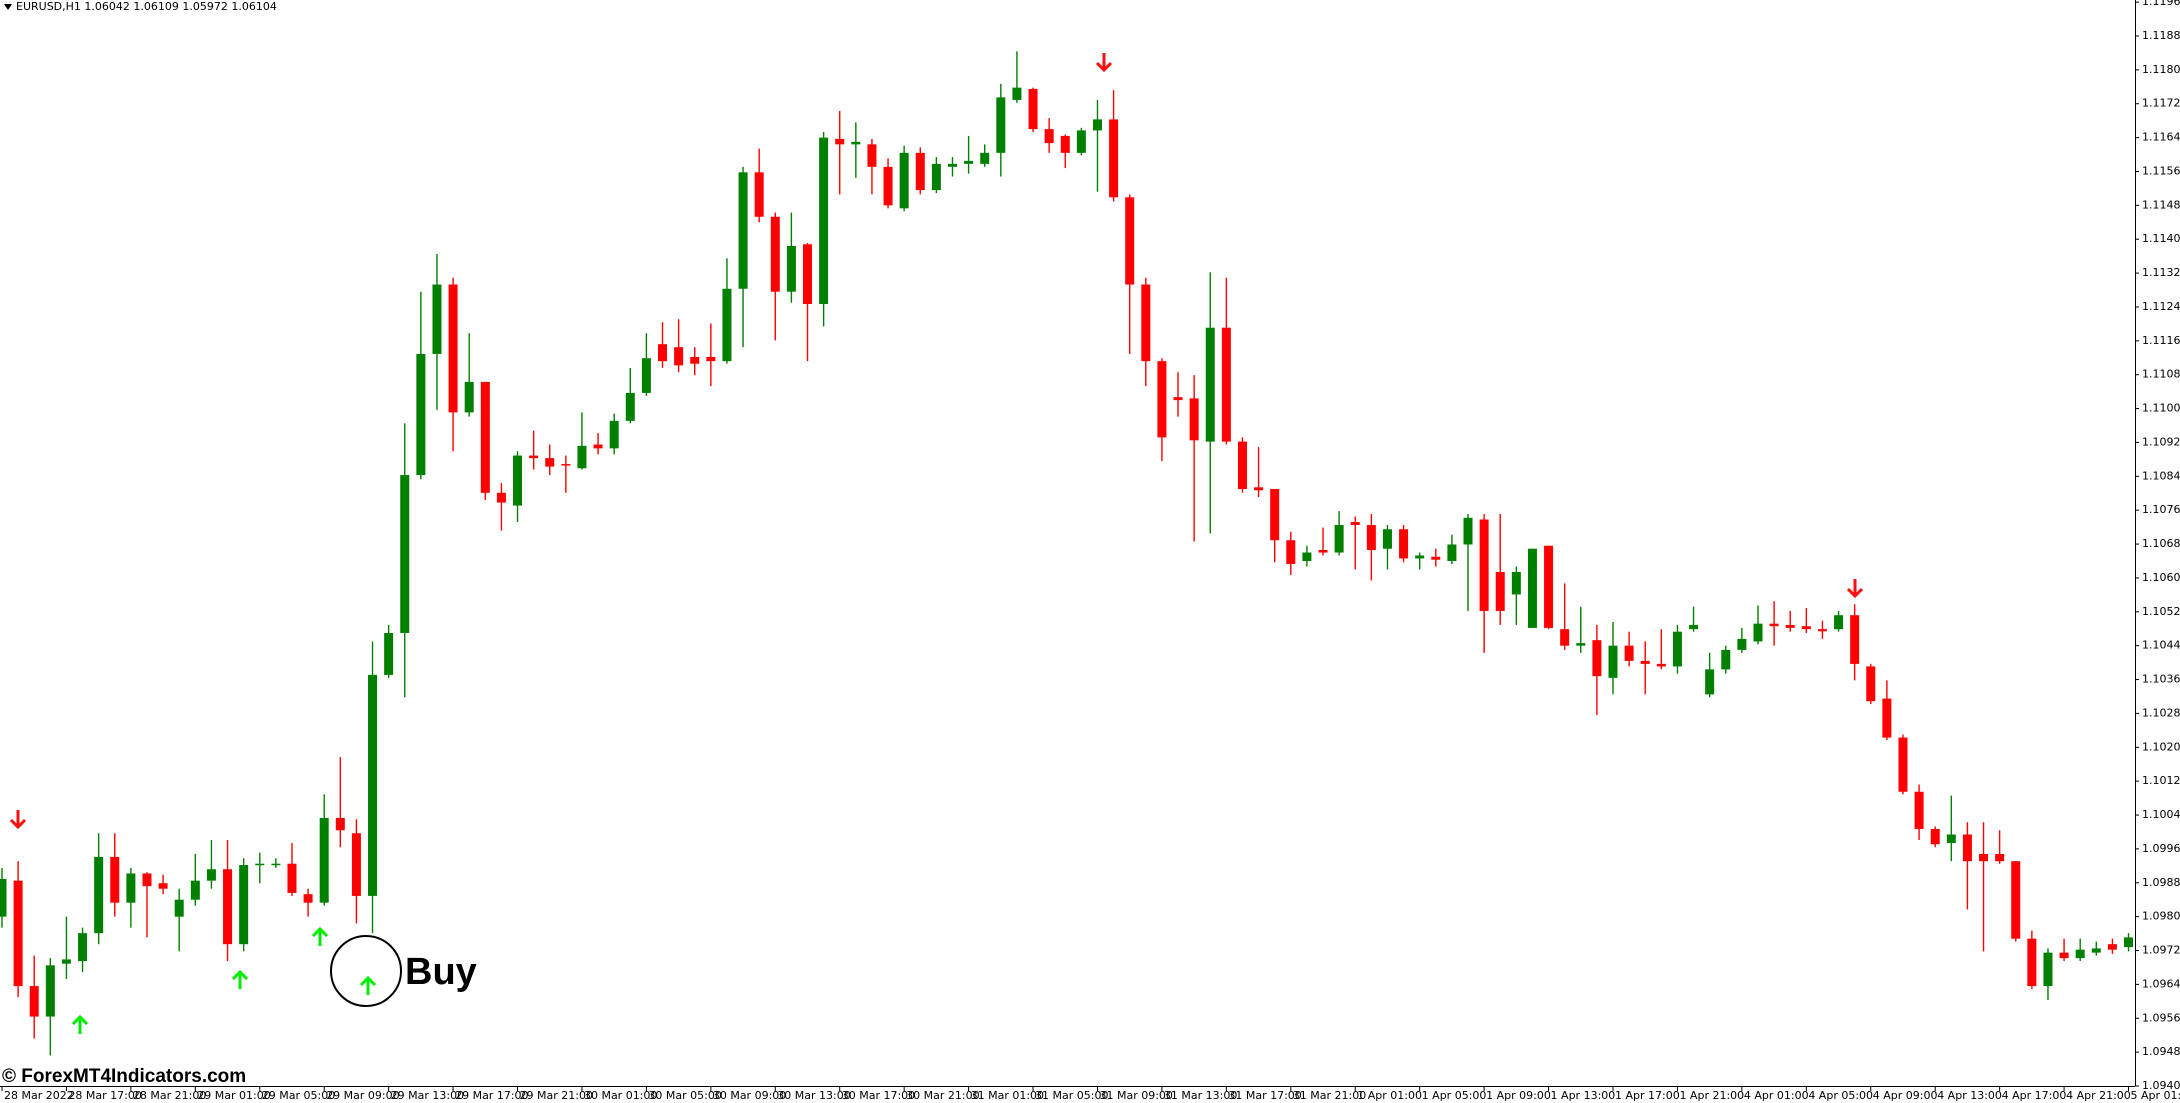  I want to click on x-tick-label: 1 Apr 01:00, so click(1389, 1095).